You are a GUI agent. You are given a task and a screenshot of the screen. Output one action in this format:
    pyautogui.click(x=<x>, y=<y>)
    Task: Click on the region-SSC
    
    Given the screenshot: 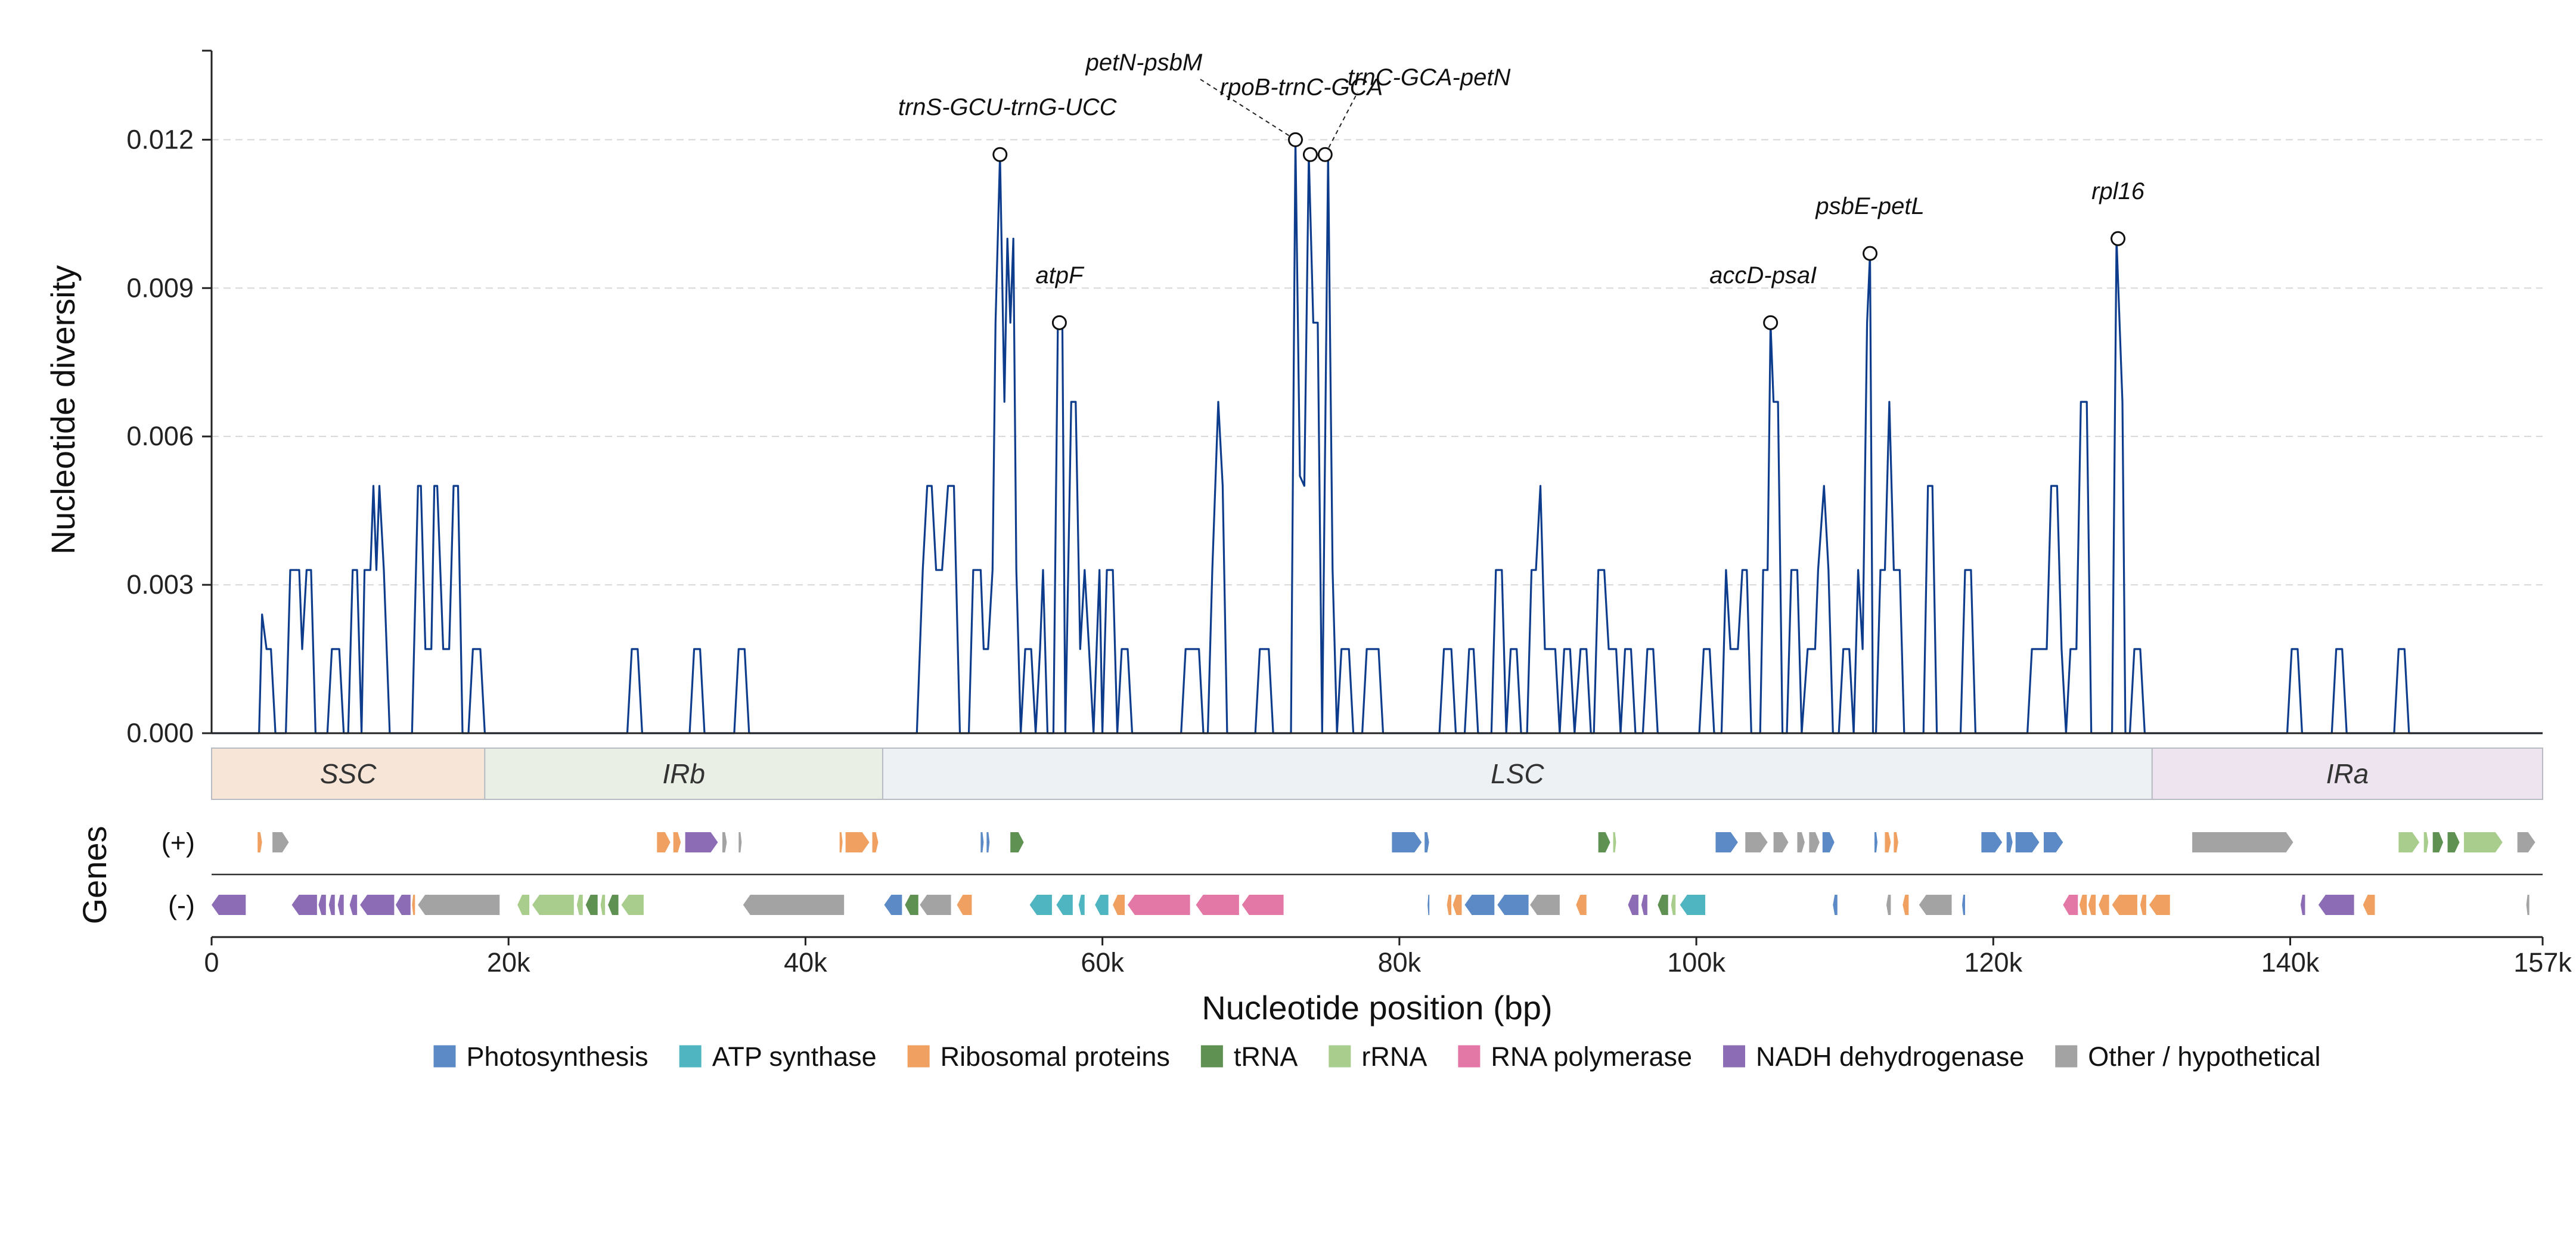 What is the action you would take?
    pyautogui.click(x=349, y=774)
    